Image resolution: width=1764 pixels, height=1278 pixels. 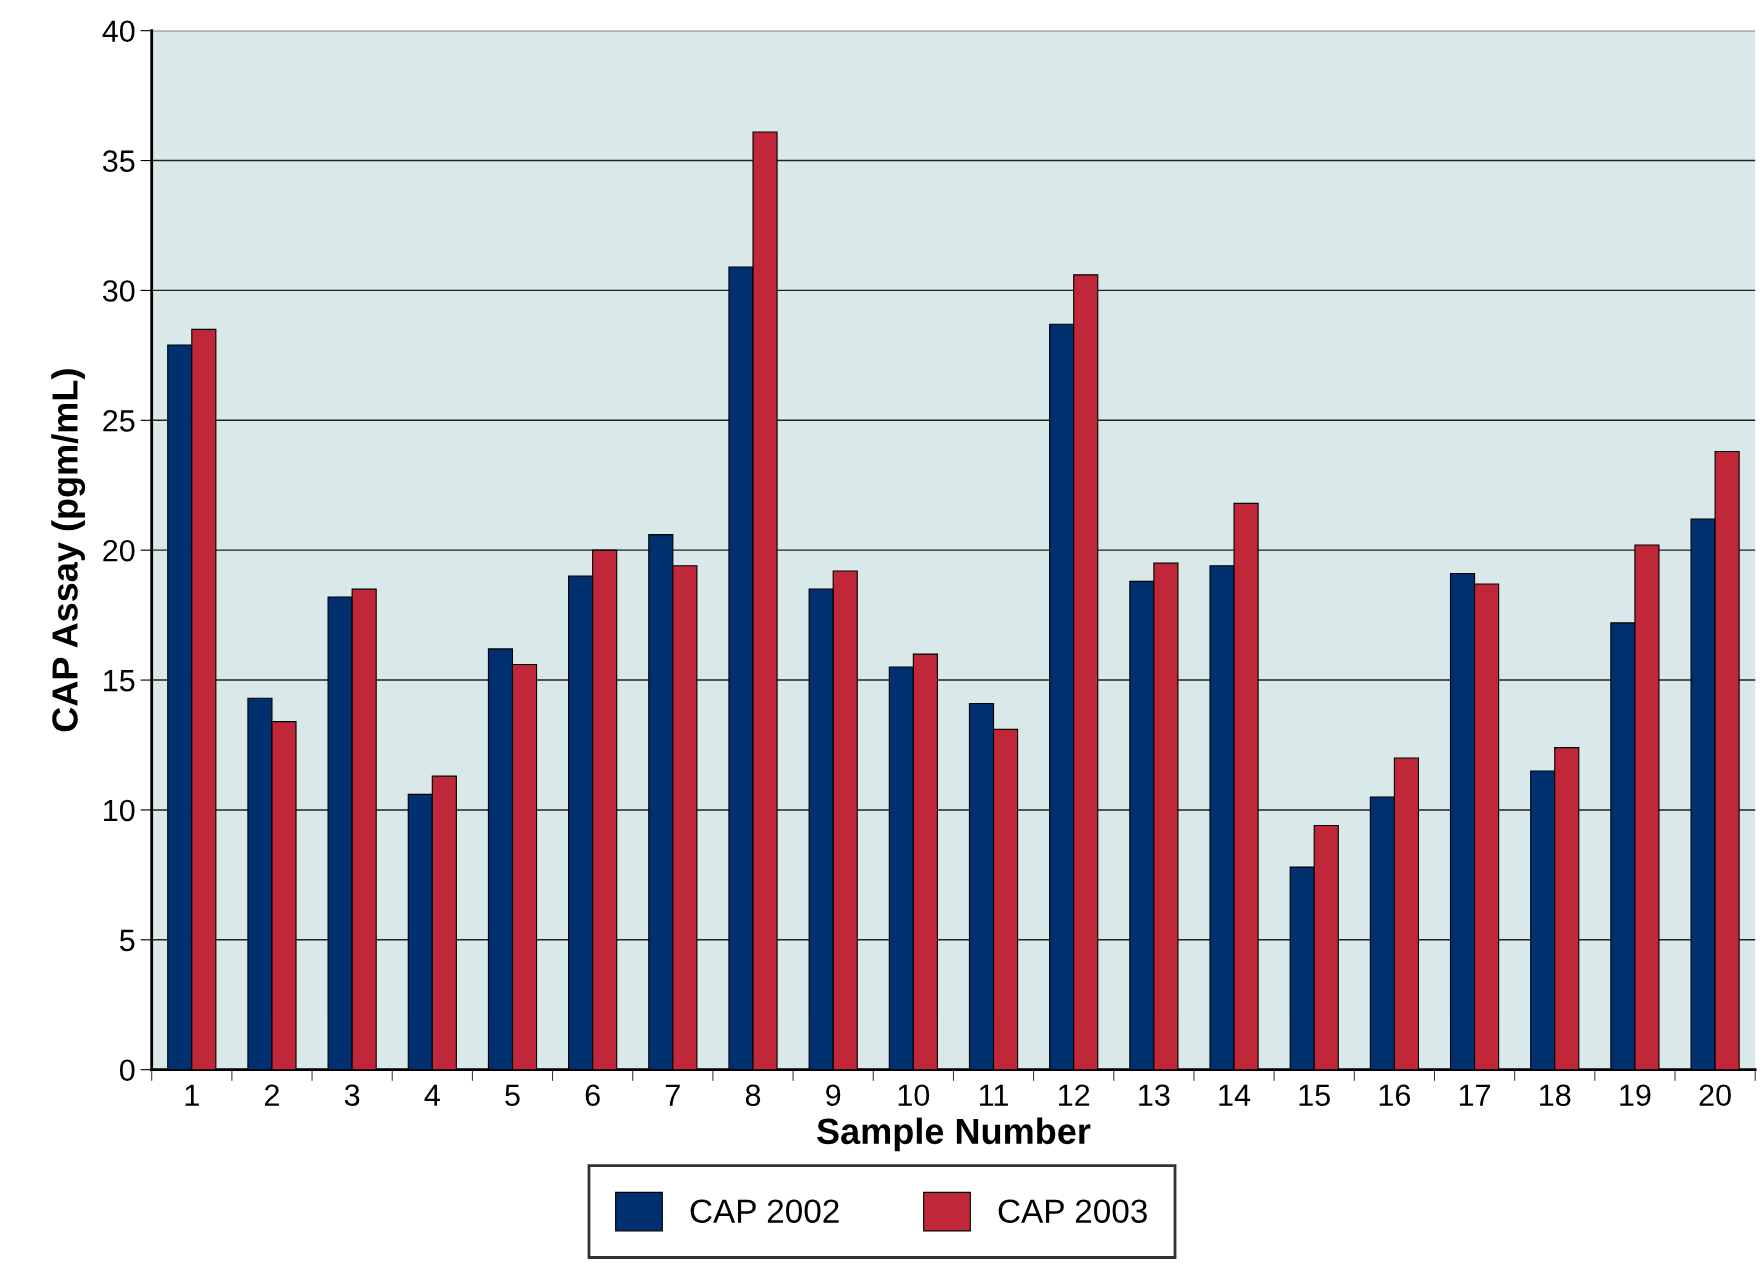 What do you see at coordinates (1475, 1095) in the screenshot?
I see `x-tick-label: 17` at bounding box center [1475, 1095].